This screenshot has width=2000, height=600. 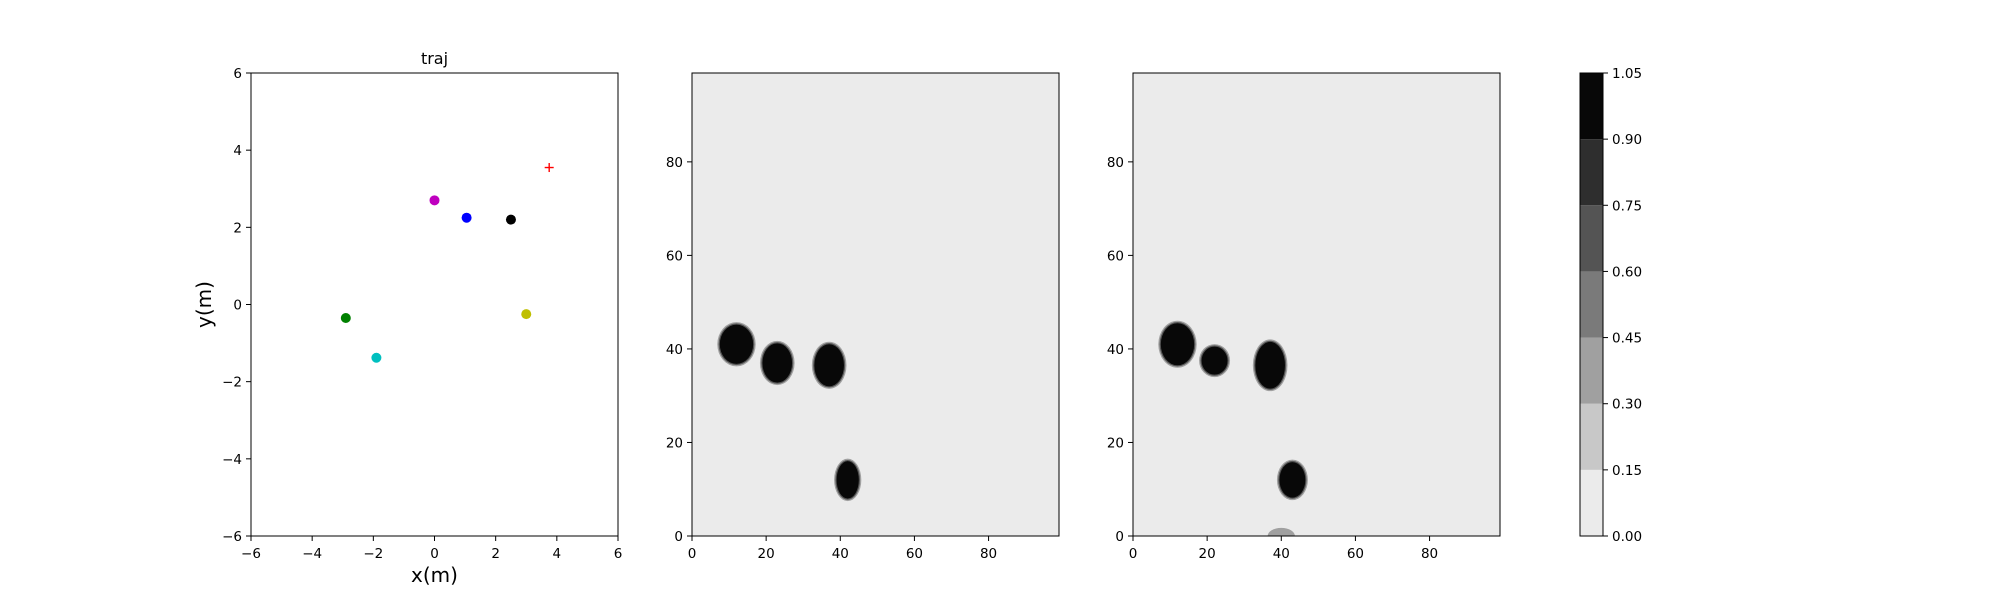 What do you see at coordinates (204, 304) in the screenshot?
I see `y-axis-label: y(m)` at bounding box center [204, 304].